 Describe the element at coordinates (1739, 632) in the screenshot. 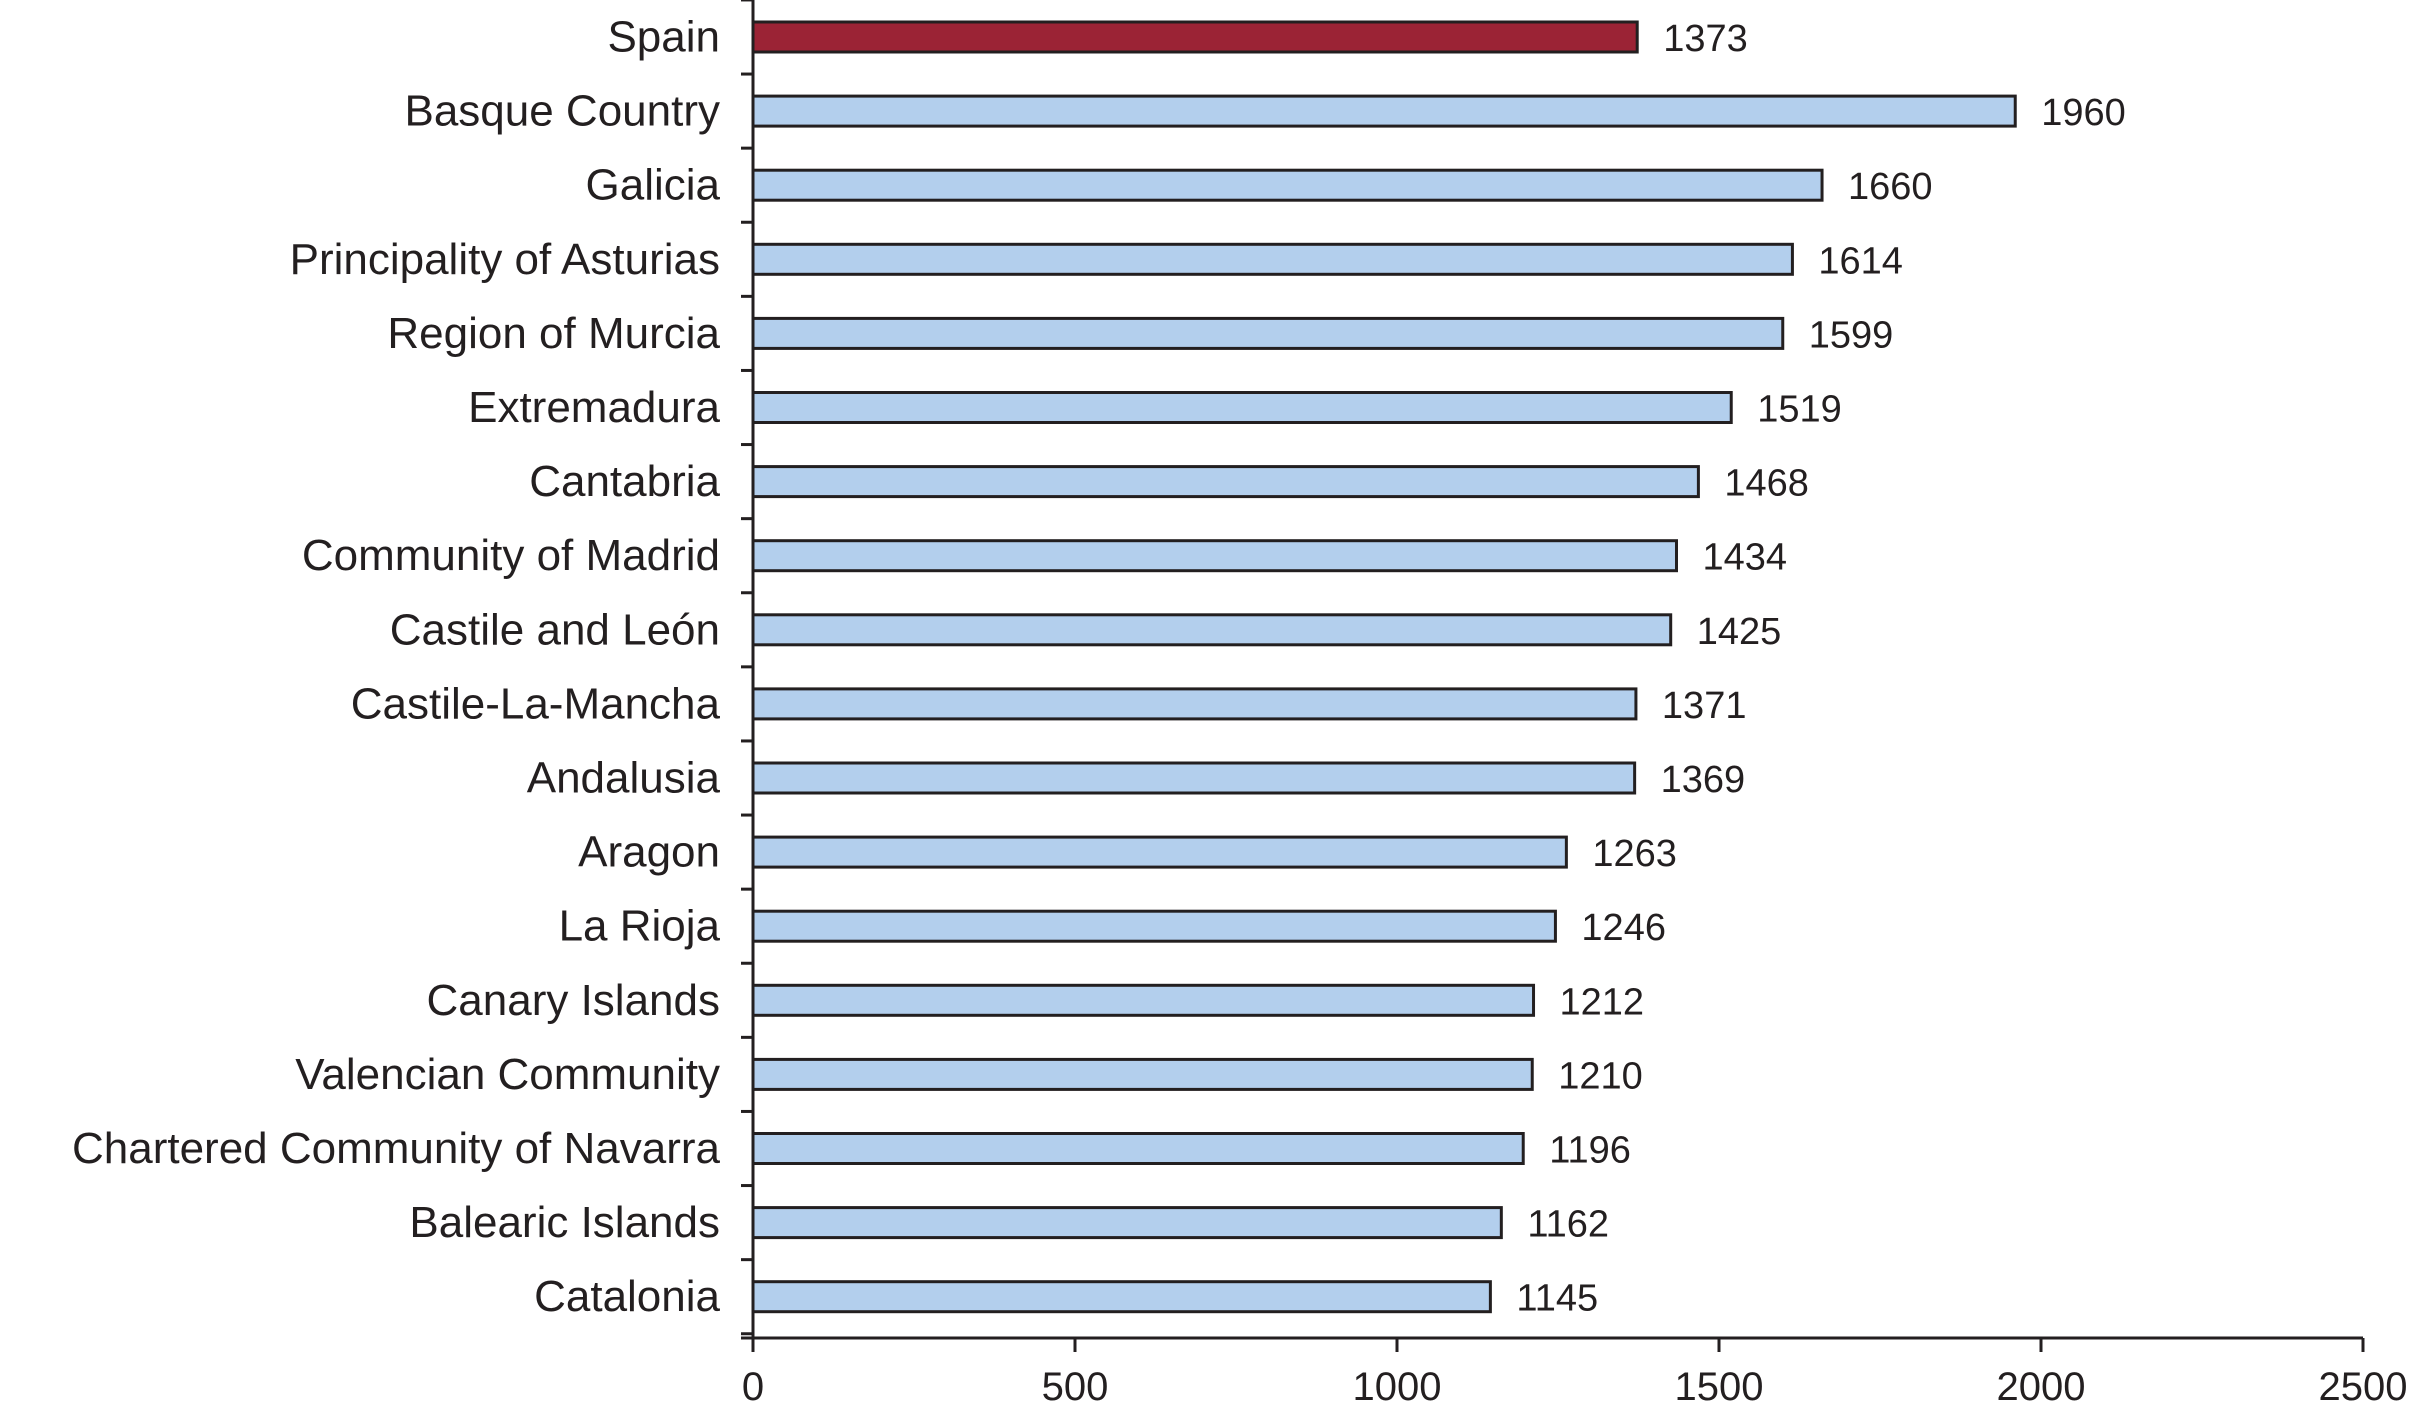

I see `value-label-castile-and-leon: 1425` at that location.